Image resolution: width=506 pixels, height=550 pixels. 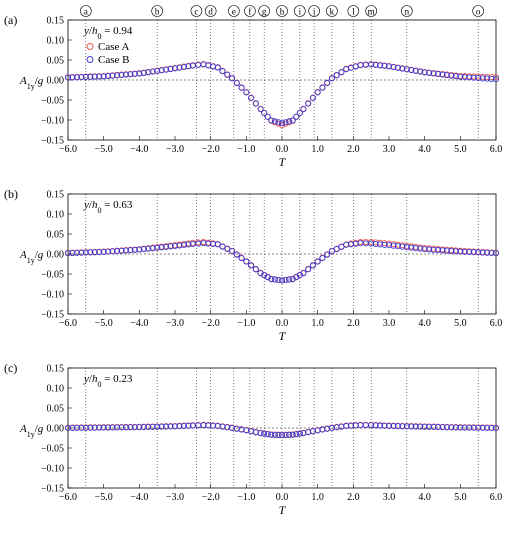 I want to click on marker-circle-l, so click(x=353, y=11).